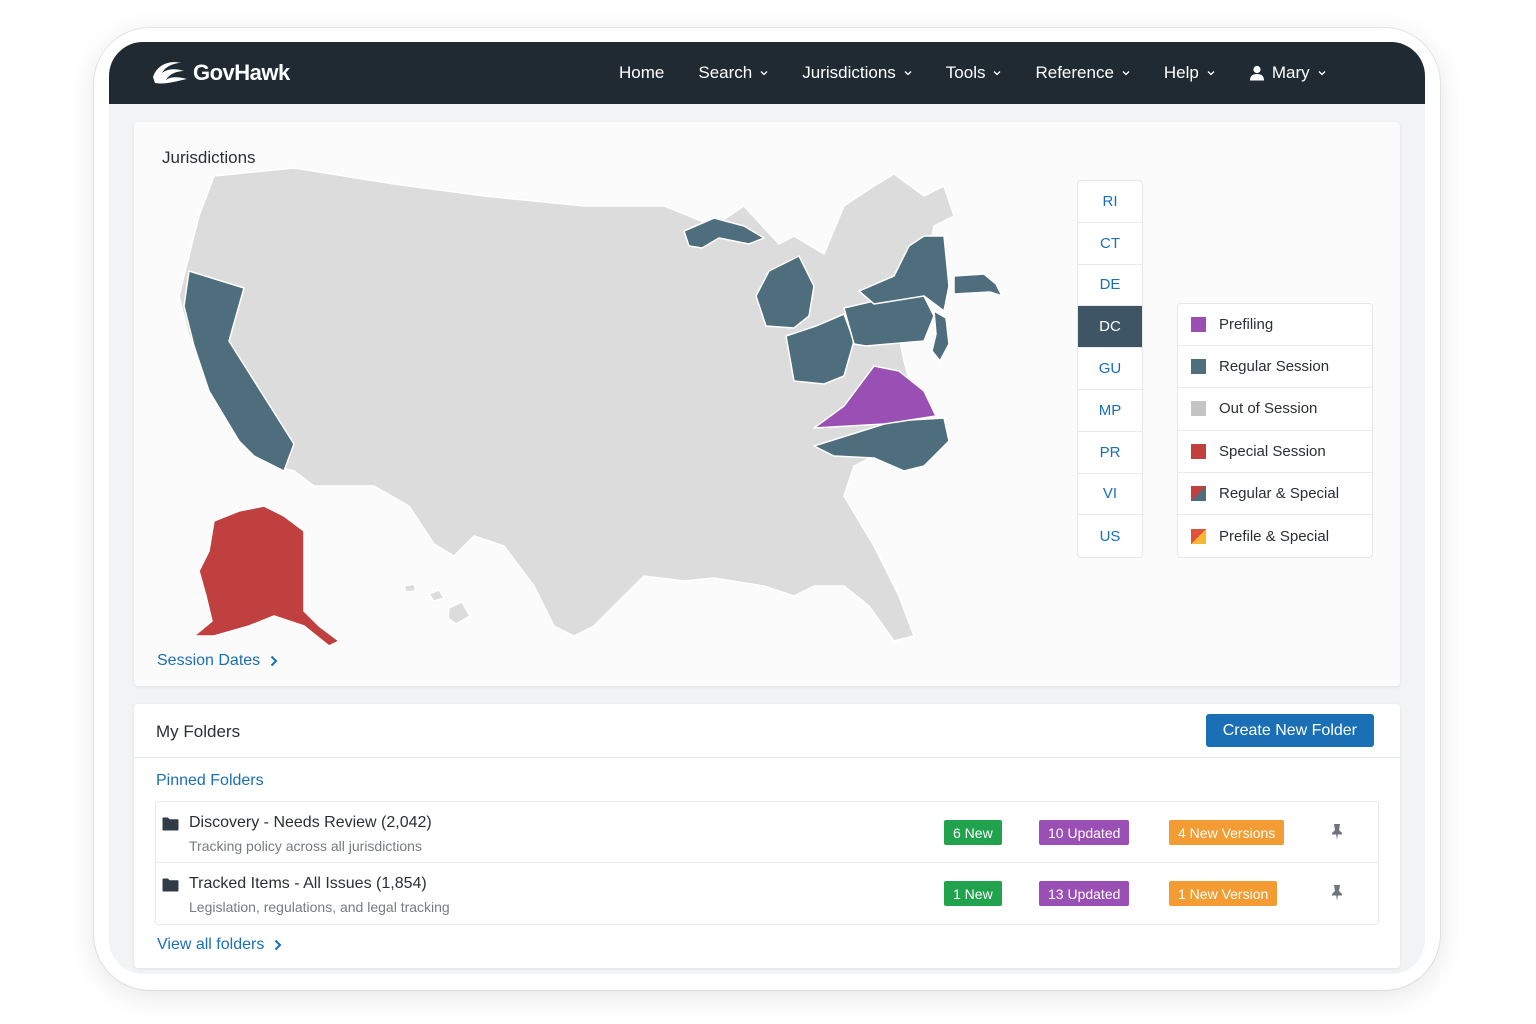  I want to click on nav-tools-label: Tools, so click(965, 72).